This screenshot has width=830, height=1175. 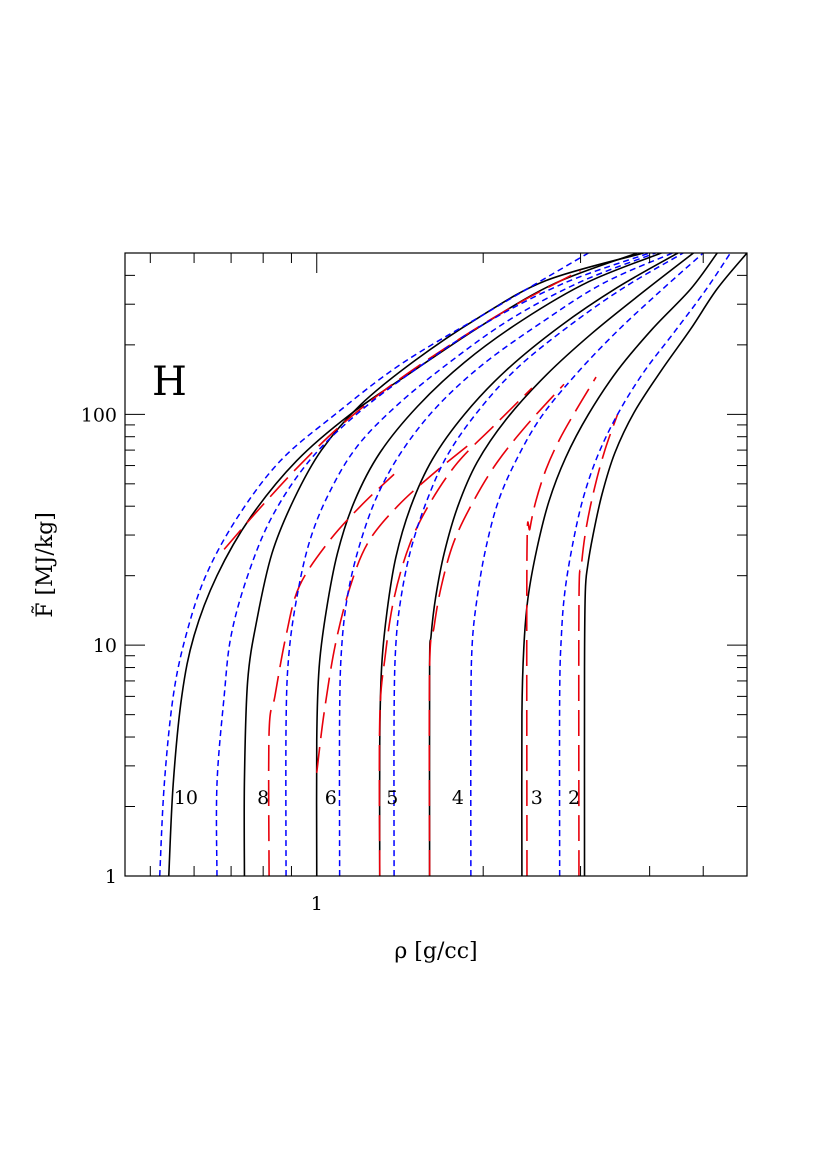 I want to click on curve-label: 2, so click(x=574, y=798).